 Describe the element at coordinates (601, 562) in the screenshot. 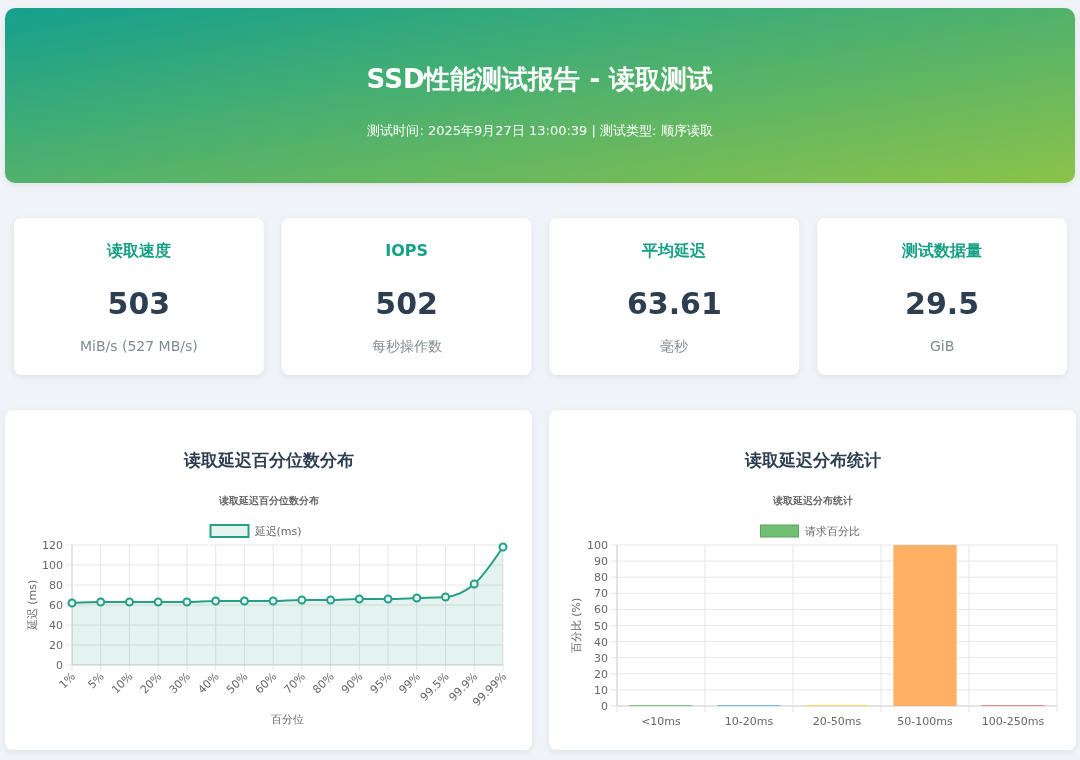

I see `y-tick-label: 90` at that location.